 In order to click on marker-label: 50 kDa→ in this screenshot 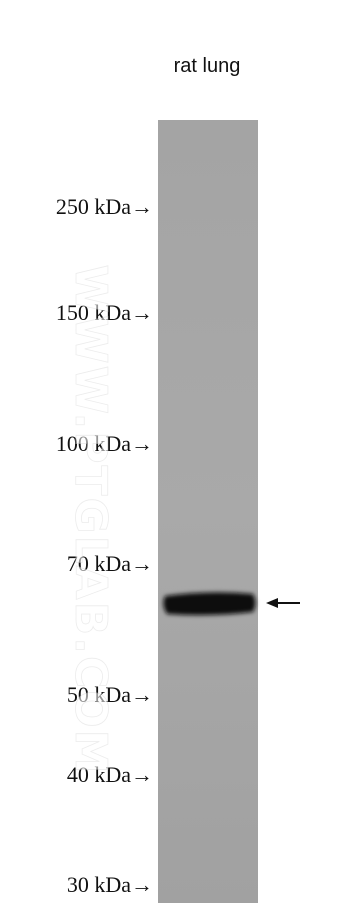, I will do `click(110, 694)`.